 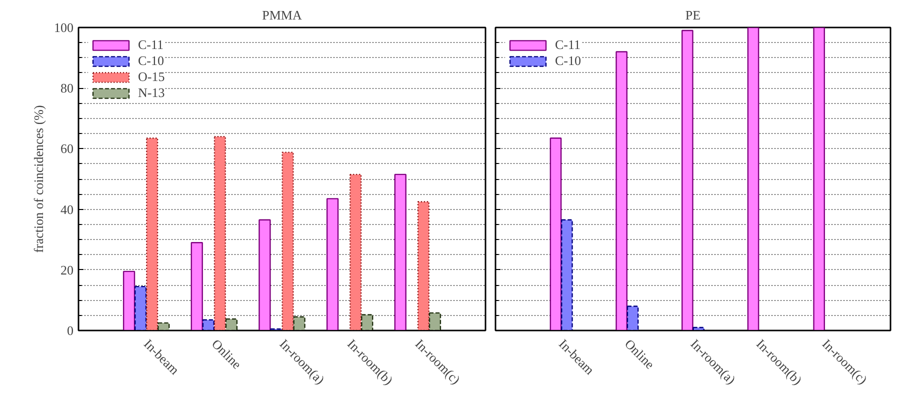 I want to click on y-tick-label: 80, so click(x=67, y=88).